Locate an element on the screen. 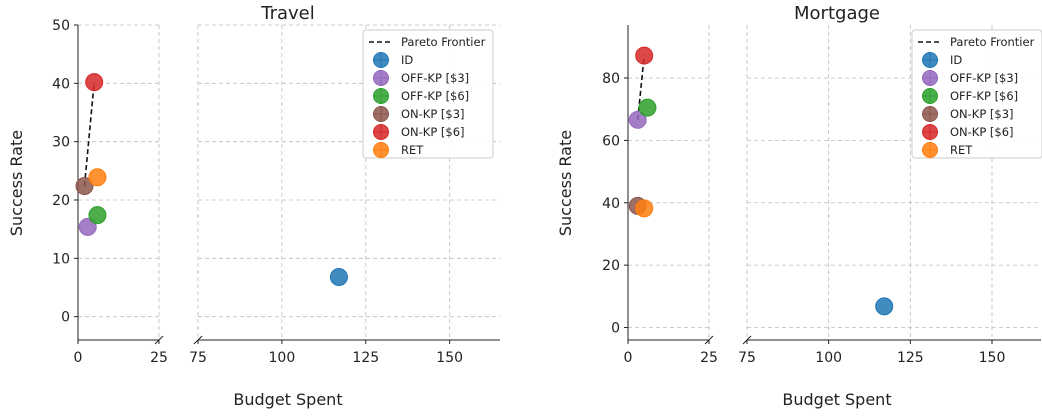 This screenshot has height=416, width=1042. chart-title: Mortgage is located at coordinates (837, 13).